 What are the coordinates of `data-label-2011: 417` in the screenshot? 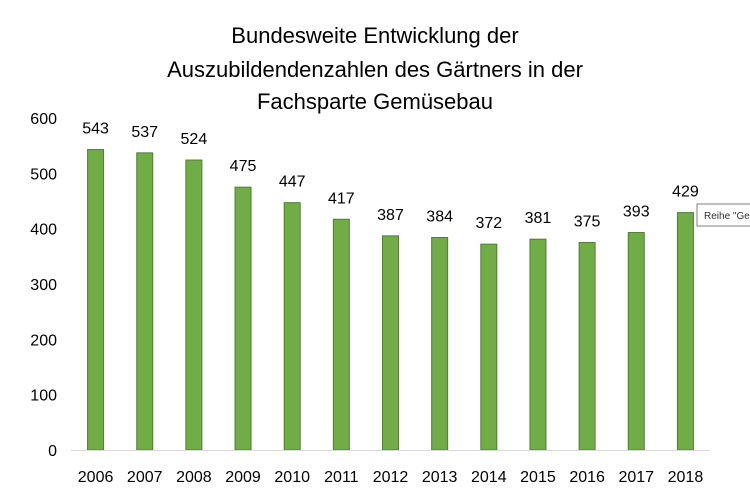 It's located at (341, 198).